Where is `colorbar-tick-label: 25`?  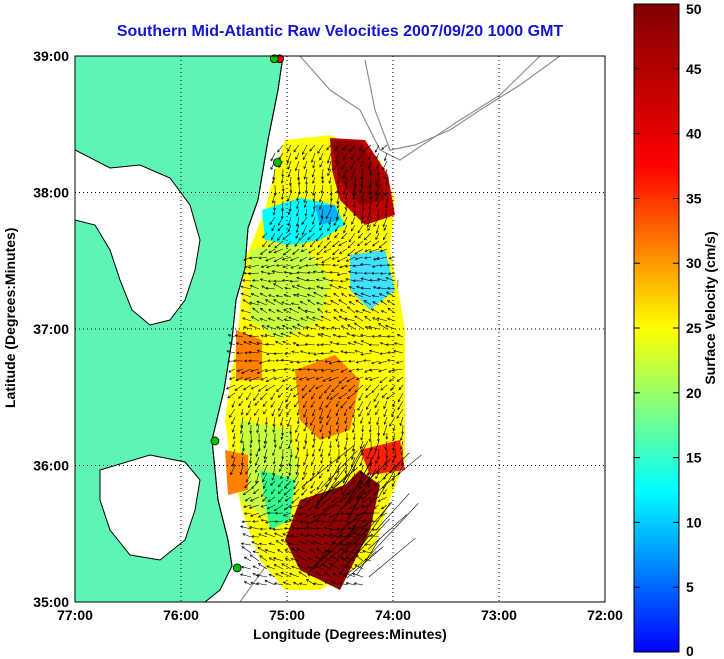 colorbar-tick-label: 25 is located at coordinates (694, 328).